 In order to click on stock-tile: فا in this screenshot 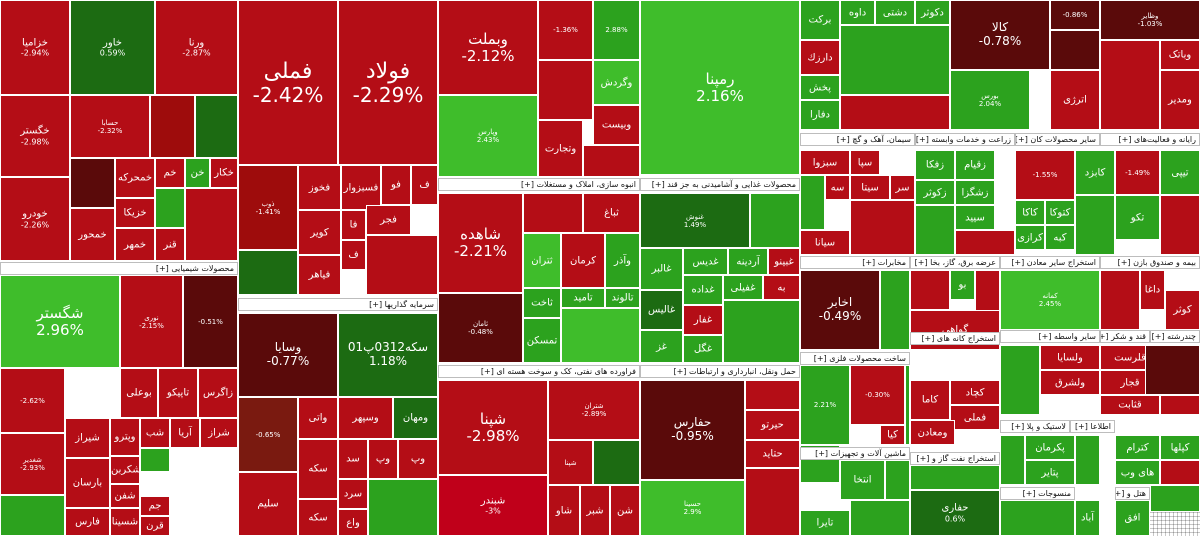, I will do `click(353, 225)`.